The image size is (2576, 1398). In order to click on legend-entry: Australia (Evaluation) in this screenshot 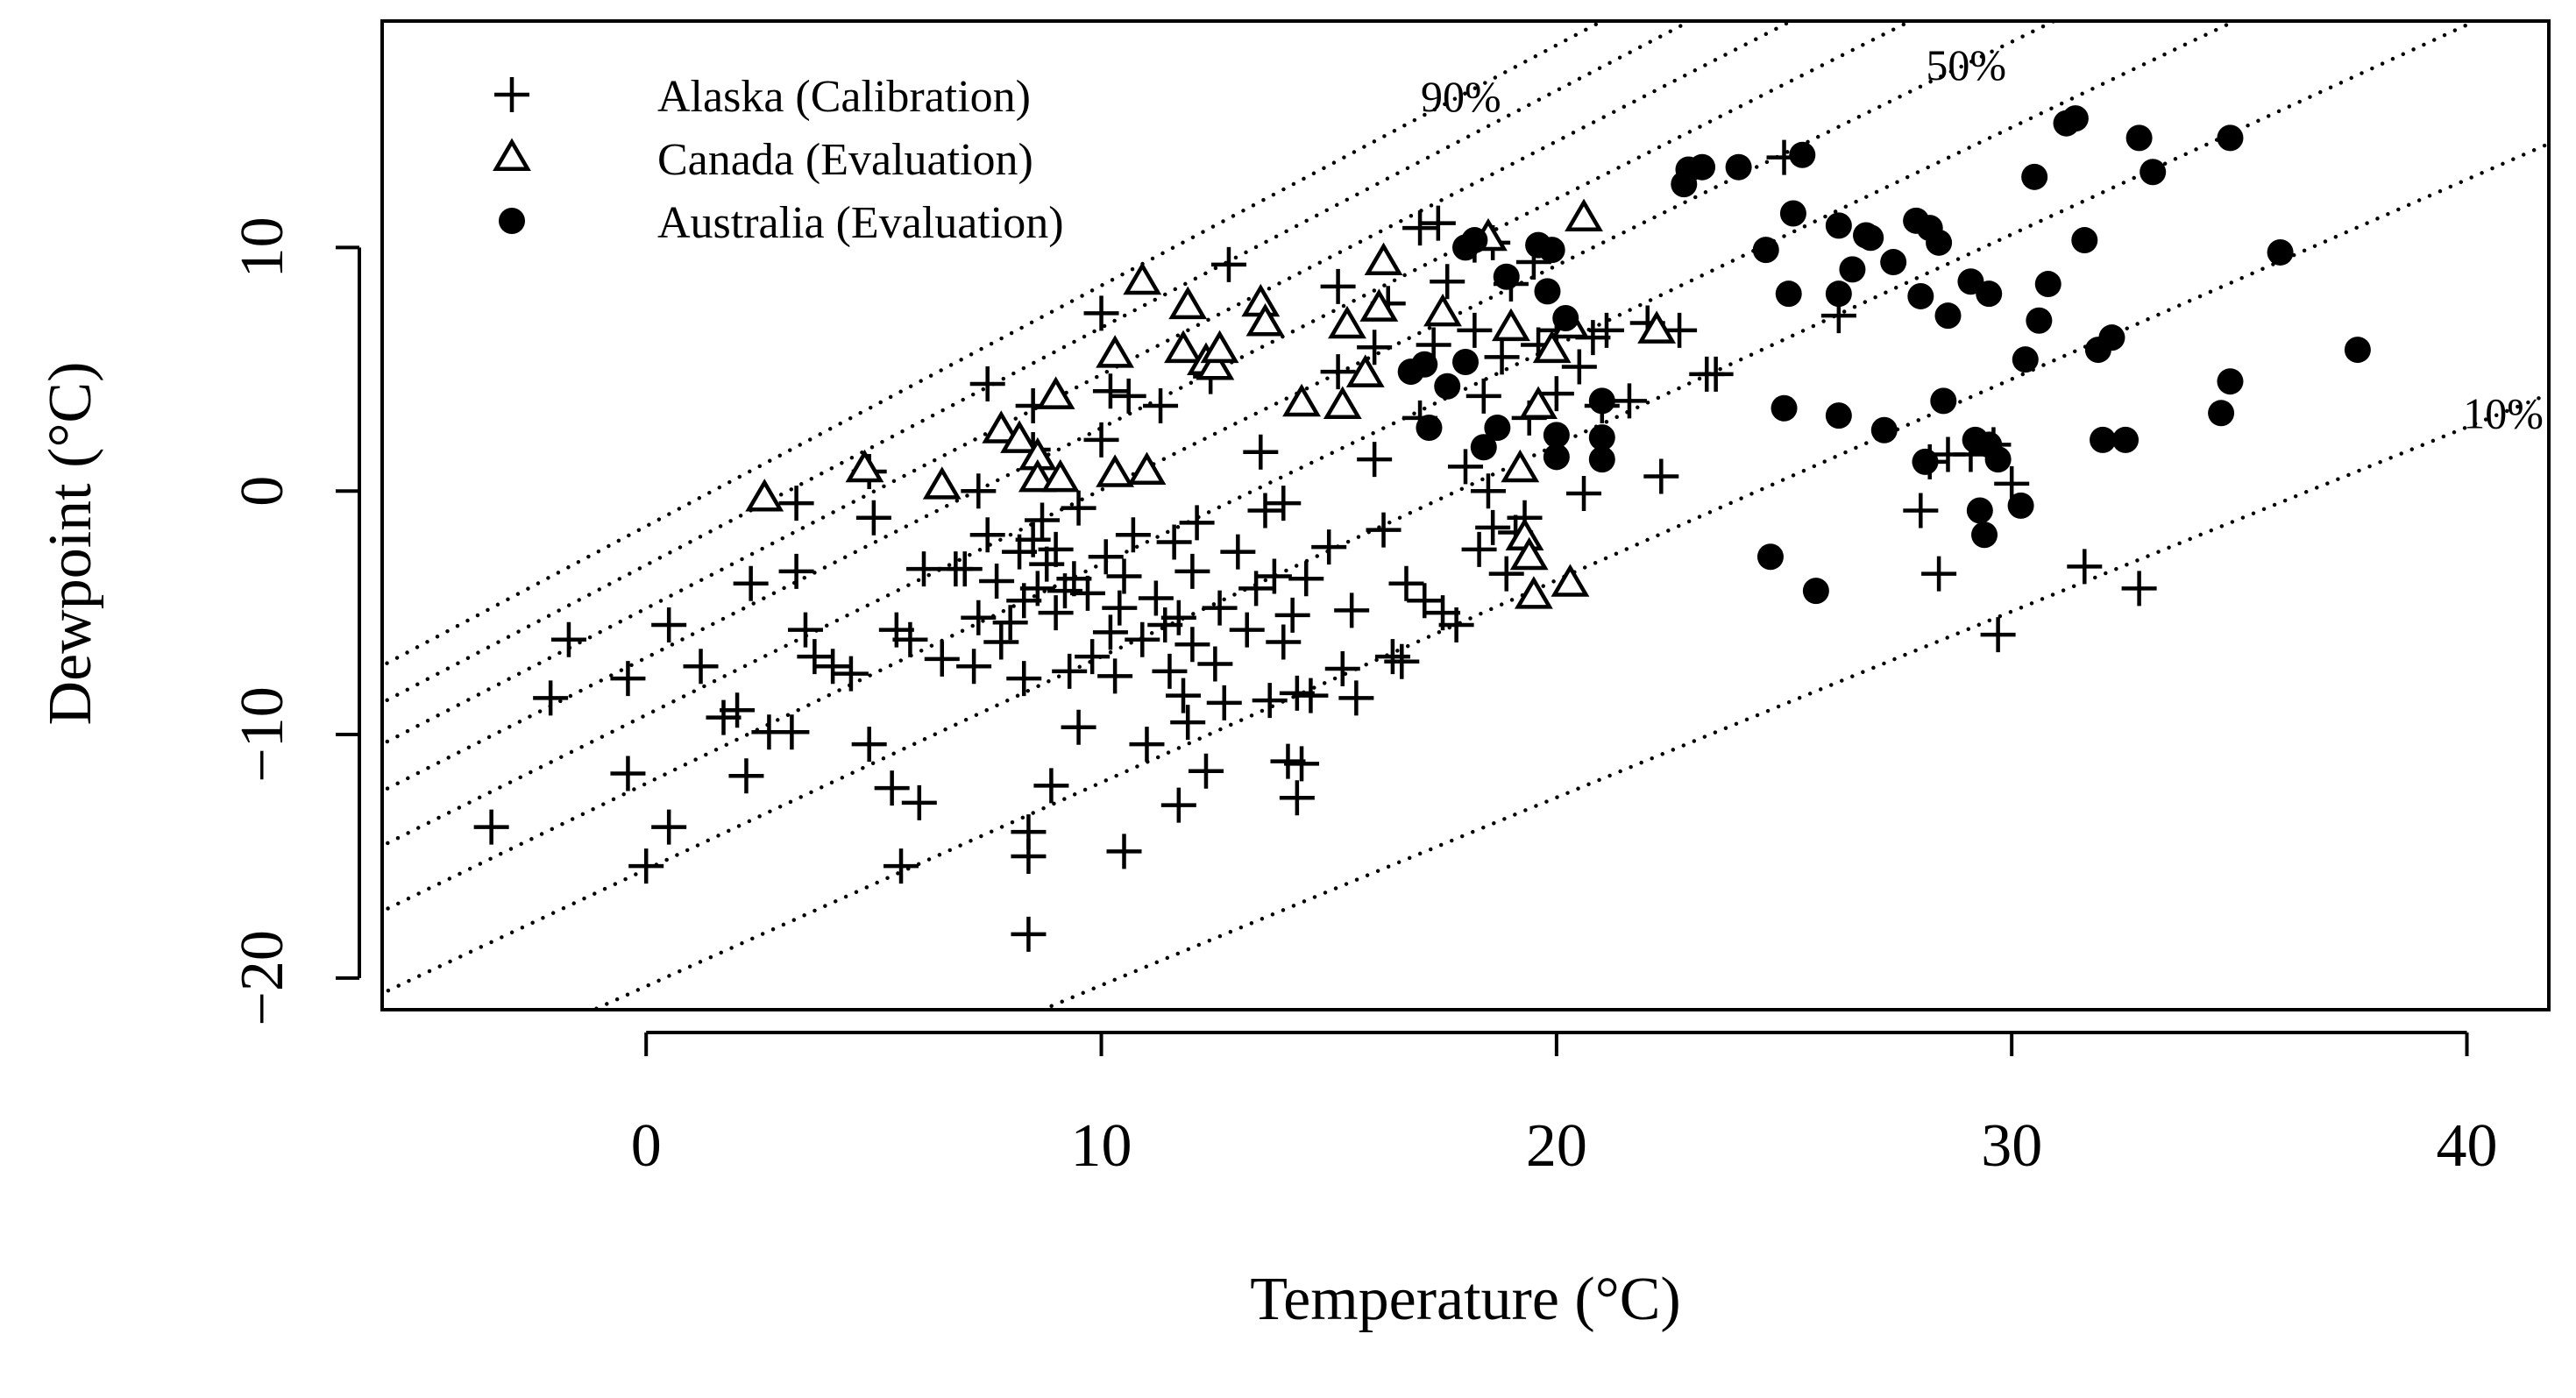, I will do `click(782, 223)`.